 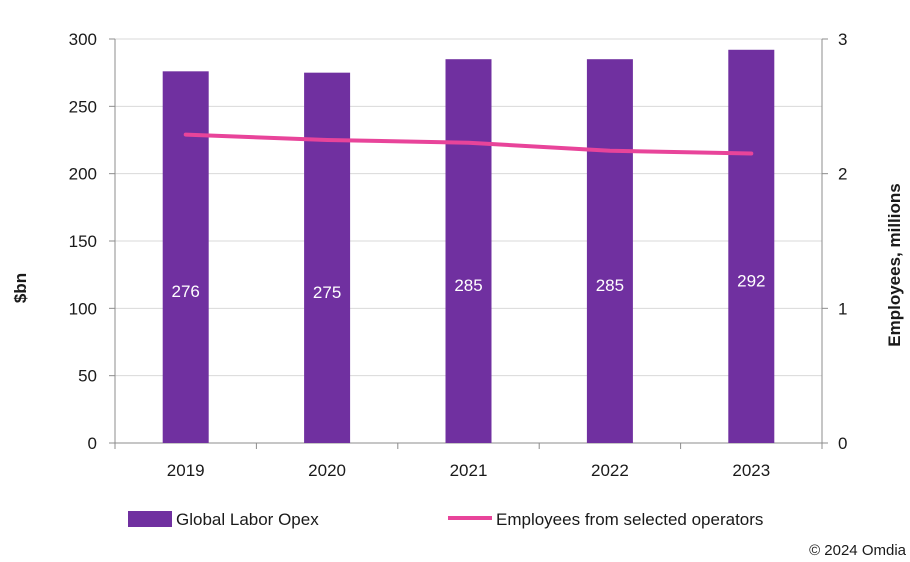 What do you see at coordinates (87, 376) in the screenshot?
I see `y-left-tick-label: 50` at bounding box center [87, 376].